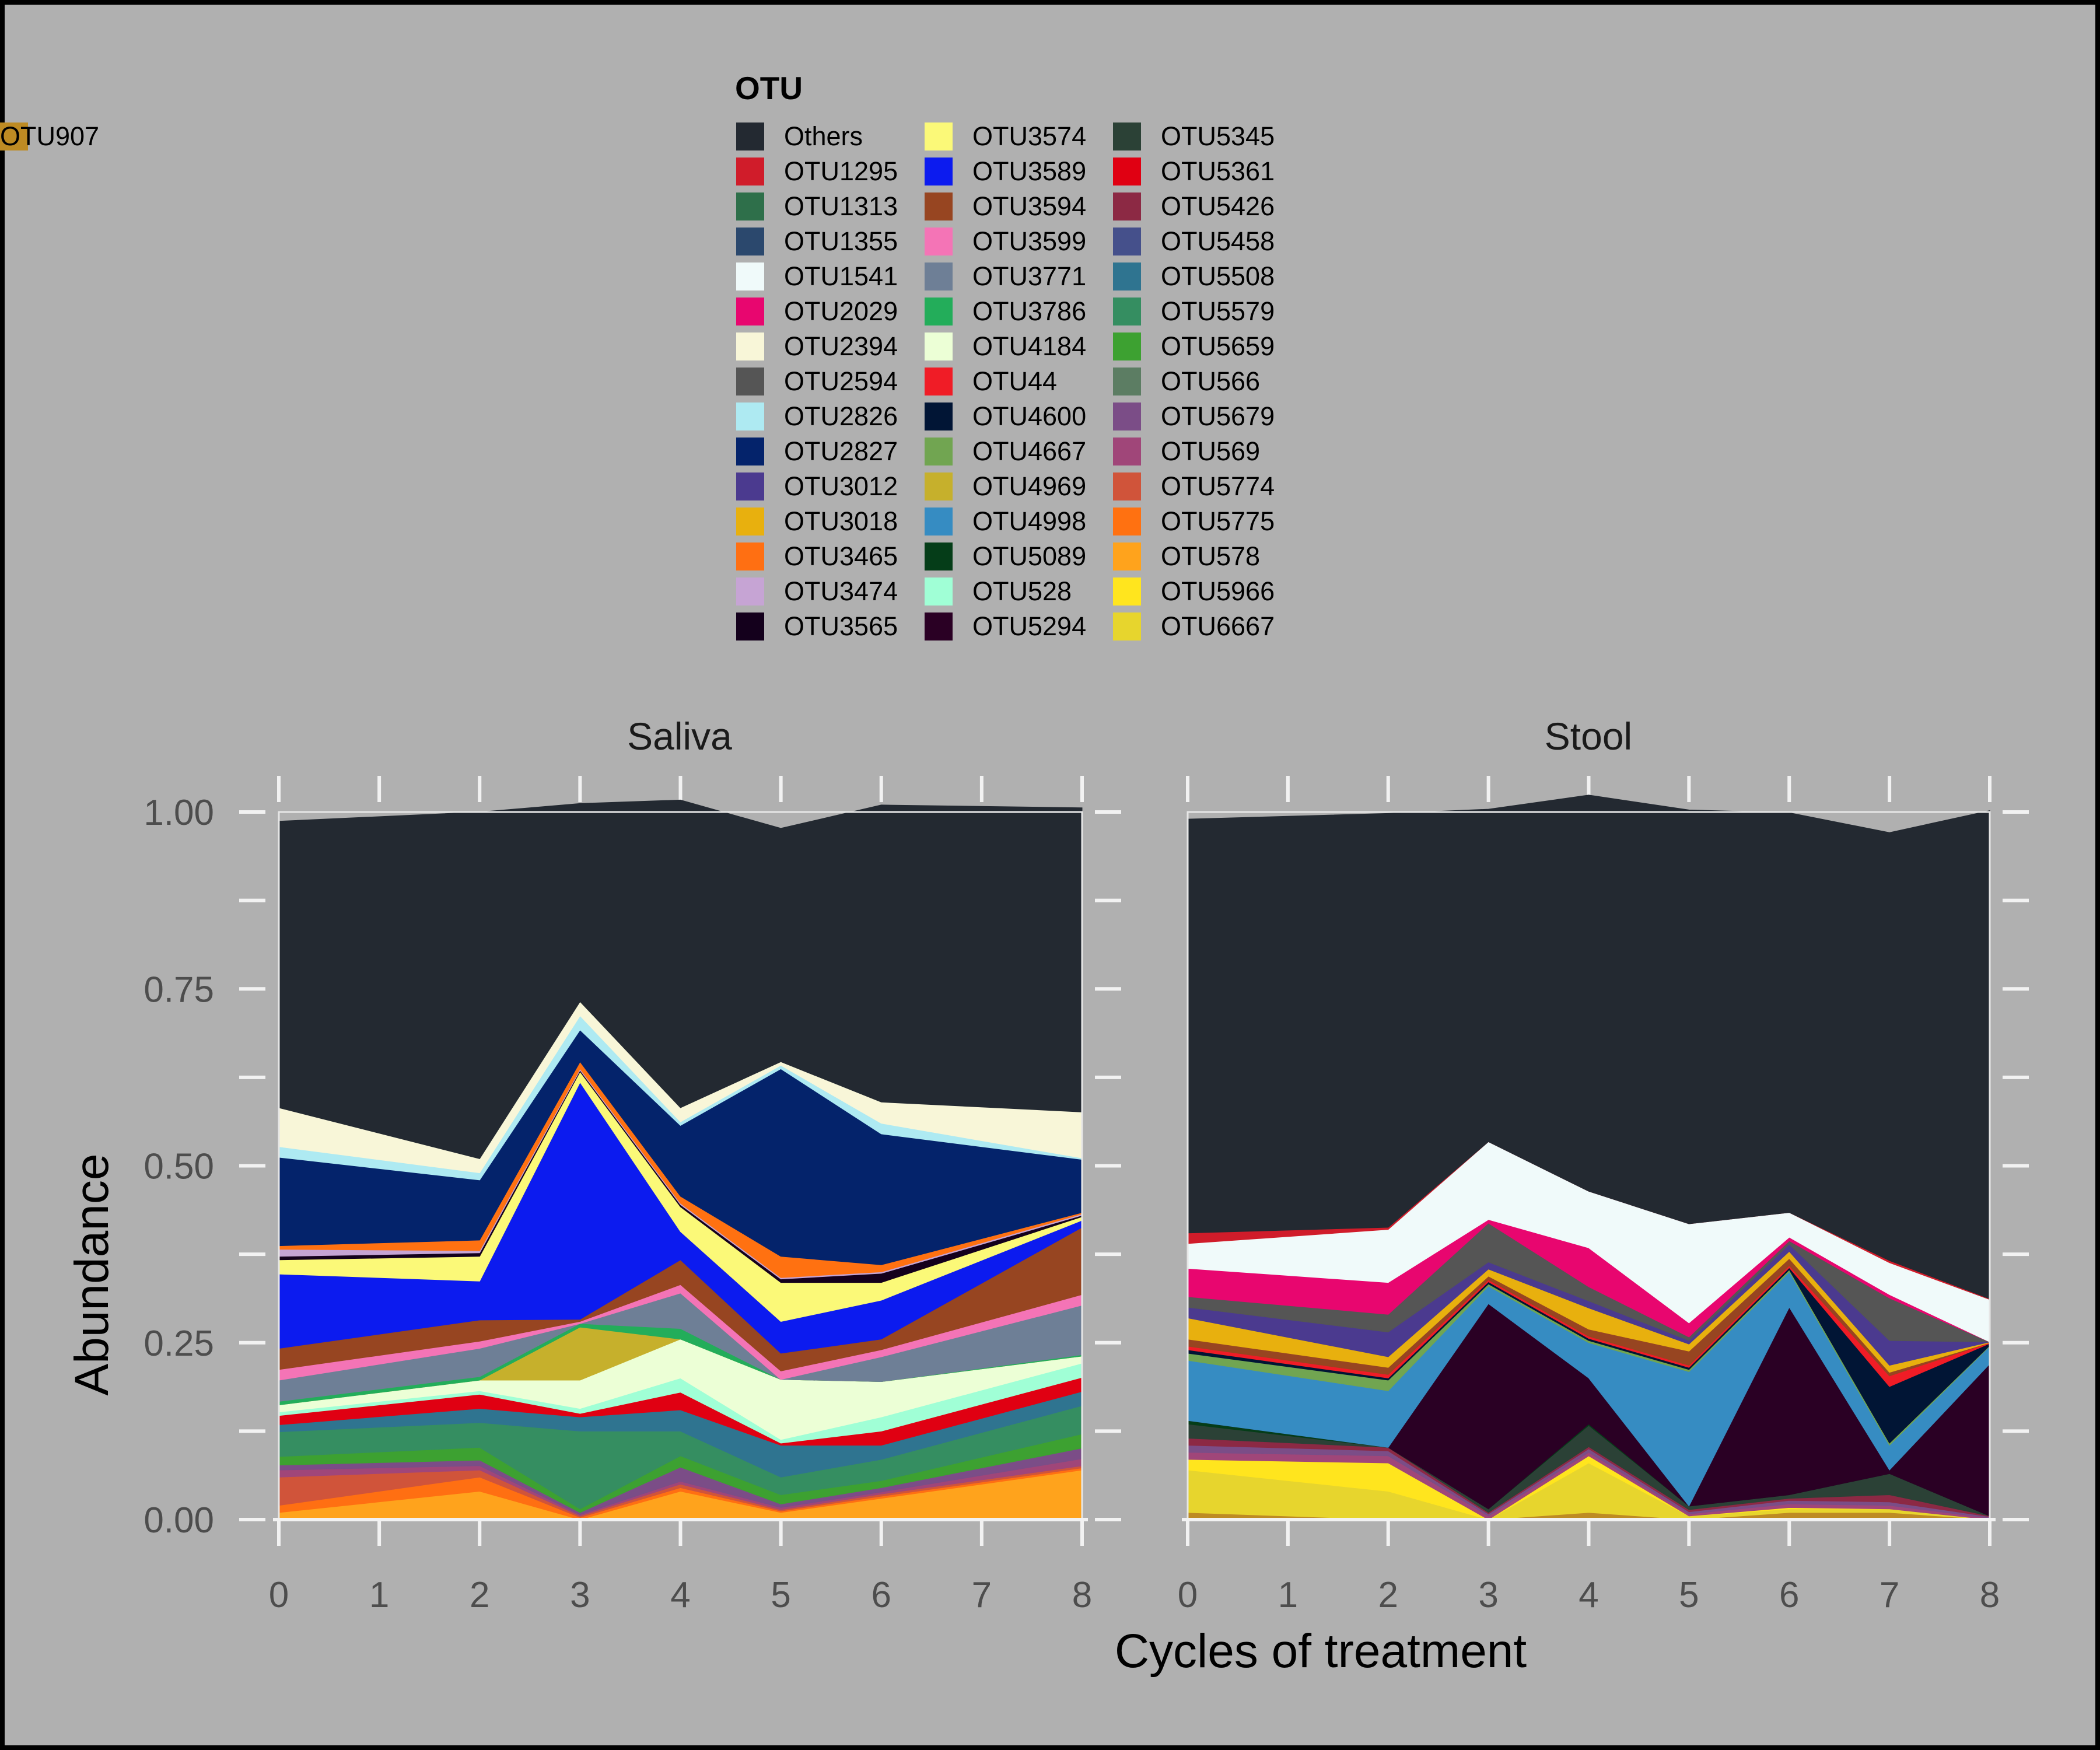 The width and height of the screenshot is (2100, 1750). Describe the element at coordinates (1082, 1595) in the screenshot. I see `saliva-x-tick-label: 8` at that location.